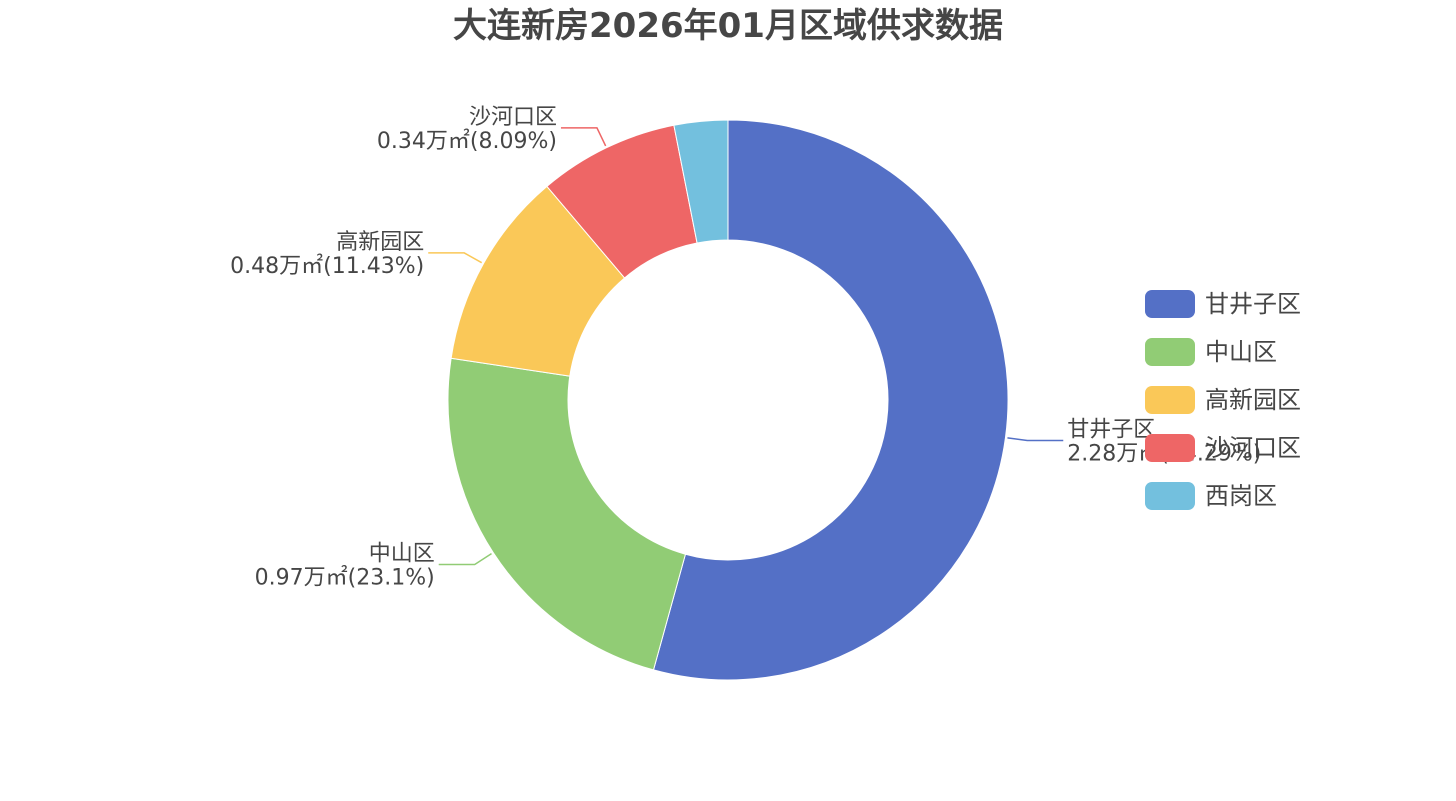  Describe the element at coordinates (1253, 448) in the screenshot. I see `legend-label-3: 沙河口区` at that location.